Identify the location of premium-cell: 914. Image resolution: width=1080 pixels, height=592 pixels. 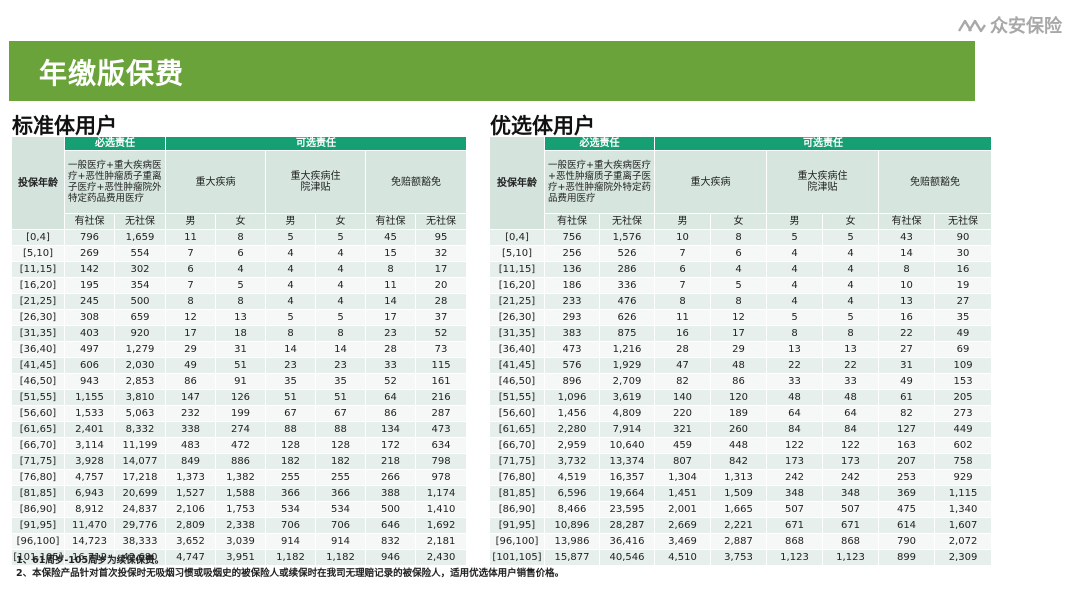
(340, 541).